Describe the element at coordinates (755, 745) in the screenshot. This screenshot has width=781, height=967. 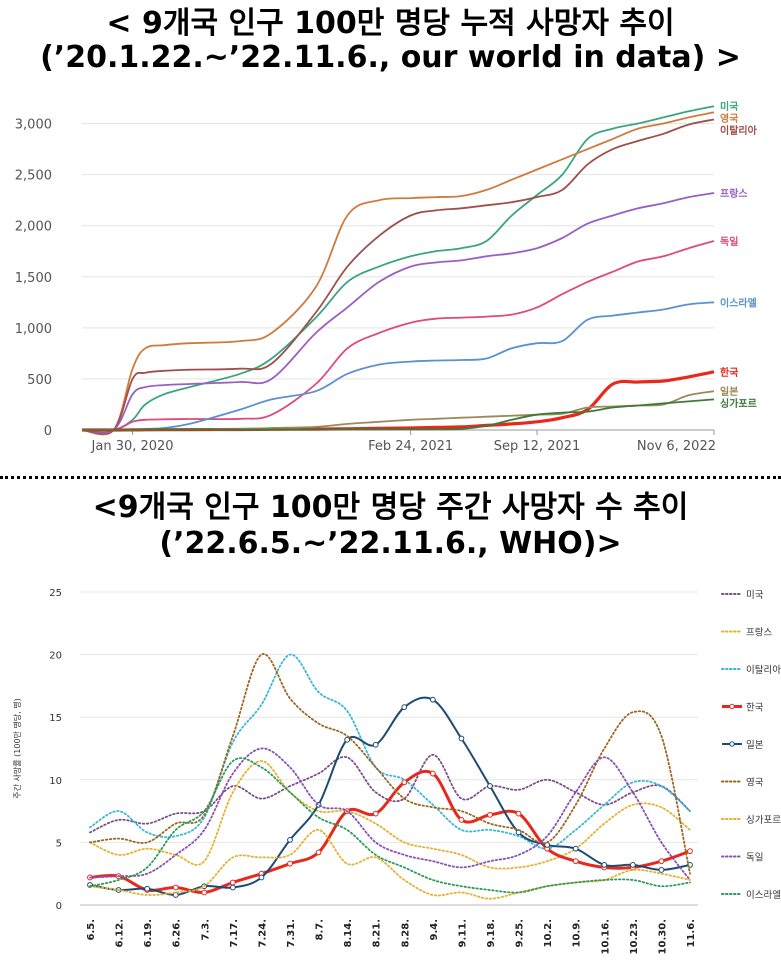
I see `legend-label: 일본` at that location.